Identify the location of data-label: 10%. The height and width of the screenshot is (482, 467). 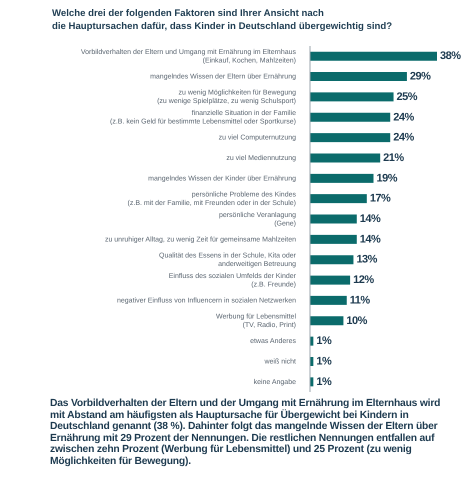
(357, 320).